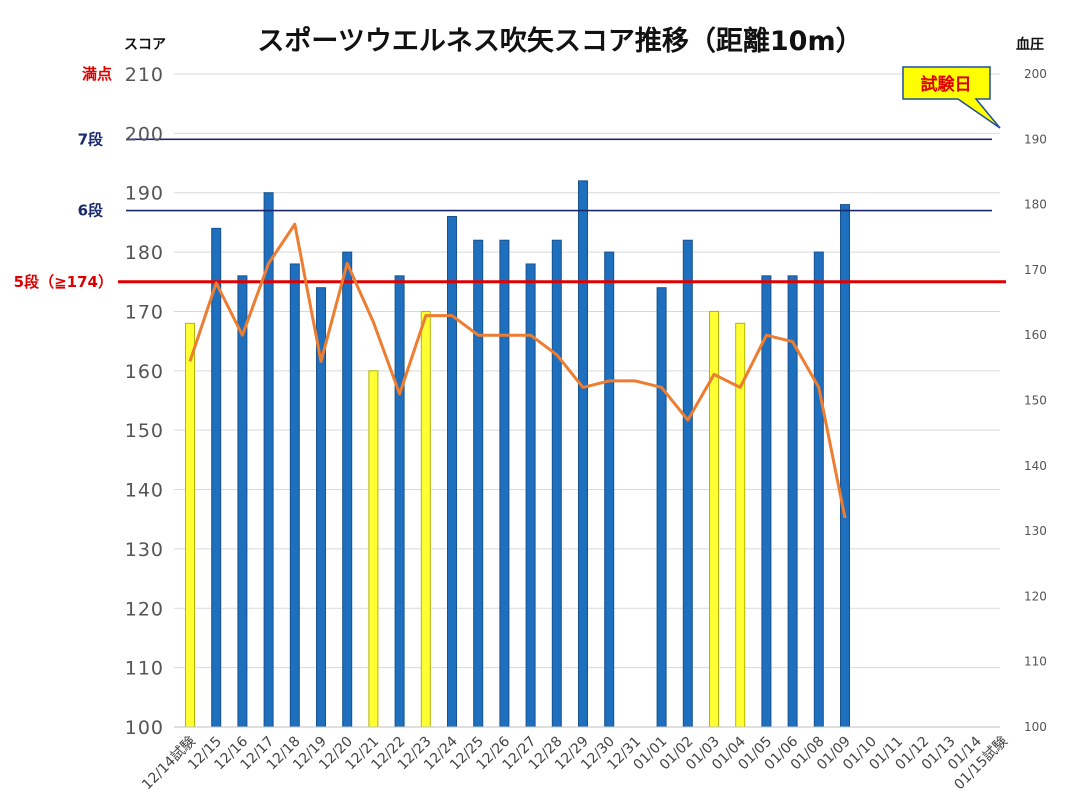  What do you see at coordinates (1035, 335) in the screenshot?
I see `right-tick-label: 160` at bounding box center [1035, 335].